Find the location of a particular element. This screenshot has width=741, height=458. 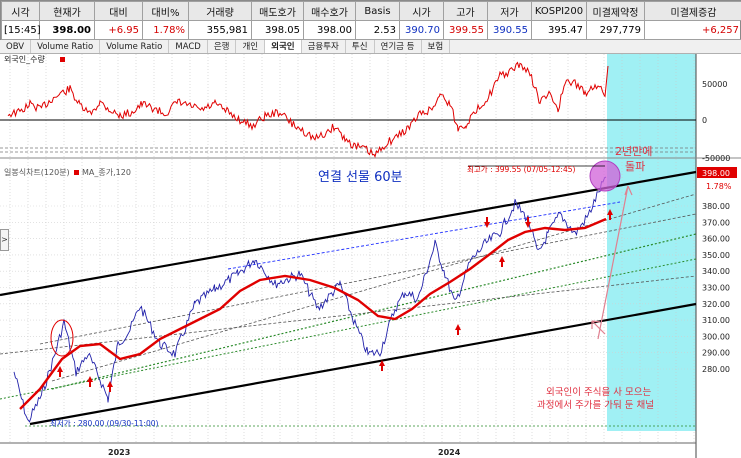

quote-header: 매도호가 is located at coordinates (277, 11).